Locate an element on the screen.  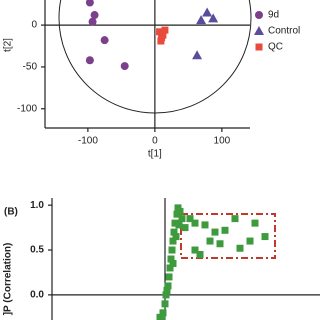
x-tick-label: 100 is located at coordinates (222, 141).